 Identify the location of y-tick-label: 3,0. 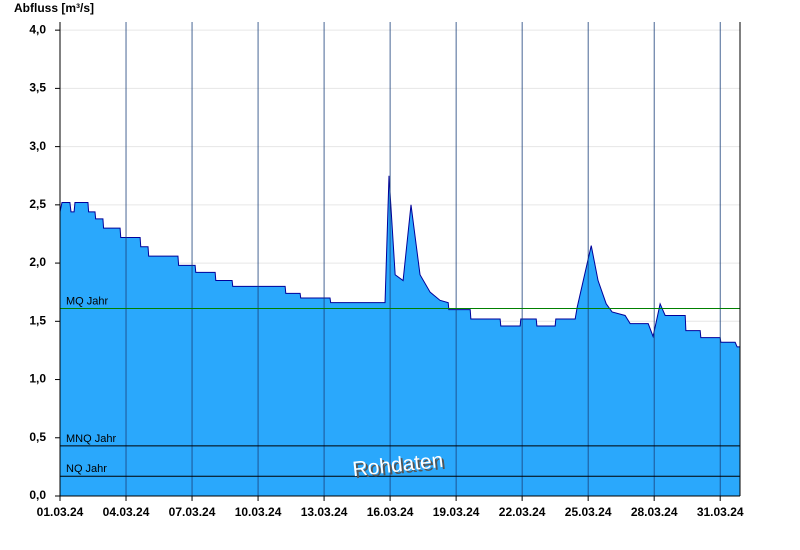
(37, 146).